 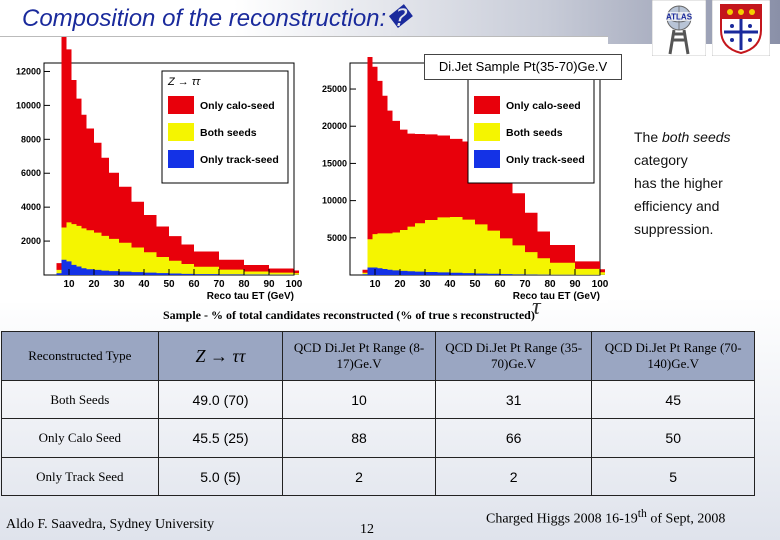 I want to click on header-reco-type: Reconstructed Type, so click(x=80, y=356).